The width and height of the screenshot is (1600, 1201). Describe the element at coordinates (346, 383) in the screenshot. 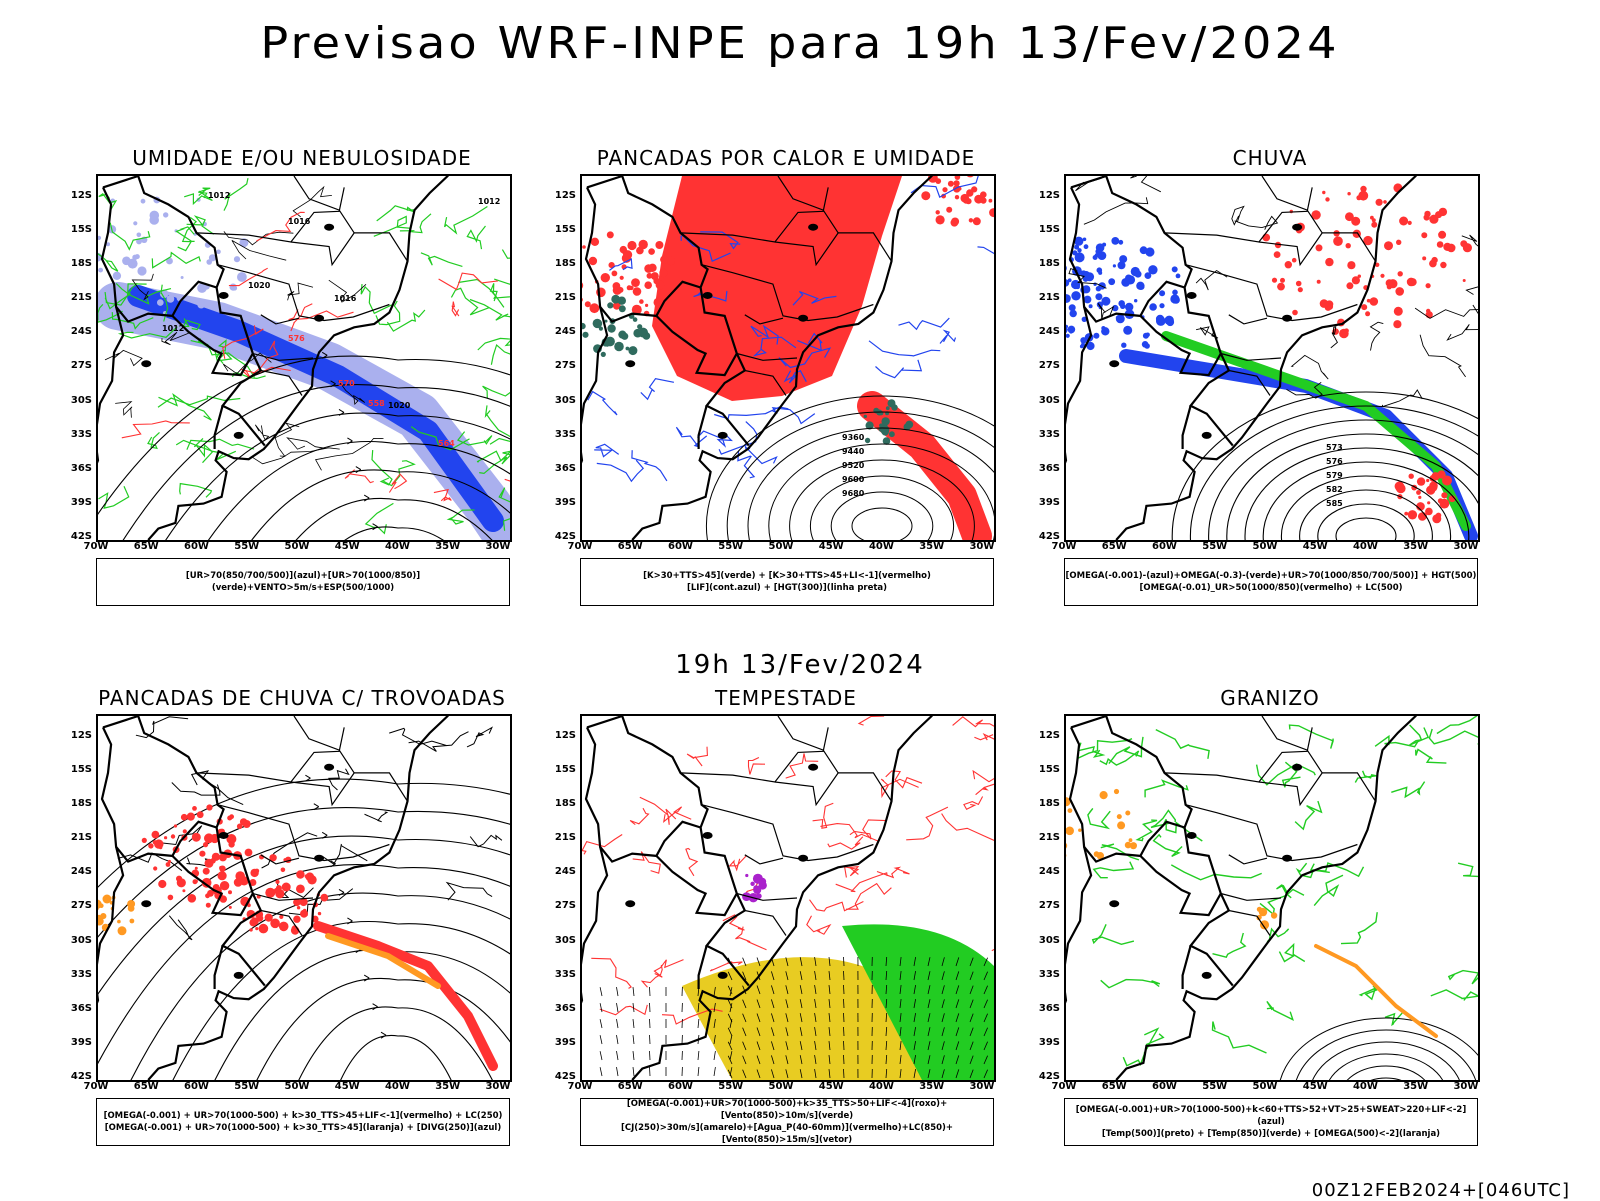

I see `thickness-label: 570` at that location.